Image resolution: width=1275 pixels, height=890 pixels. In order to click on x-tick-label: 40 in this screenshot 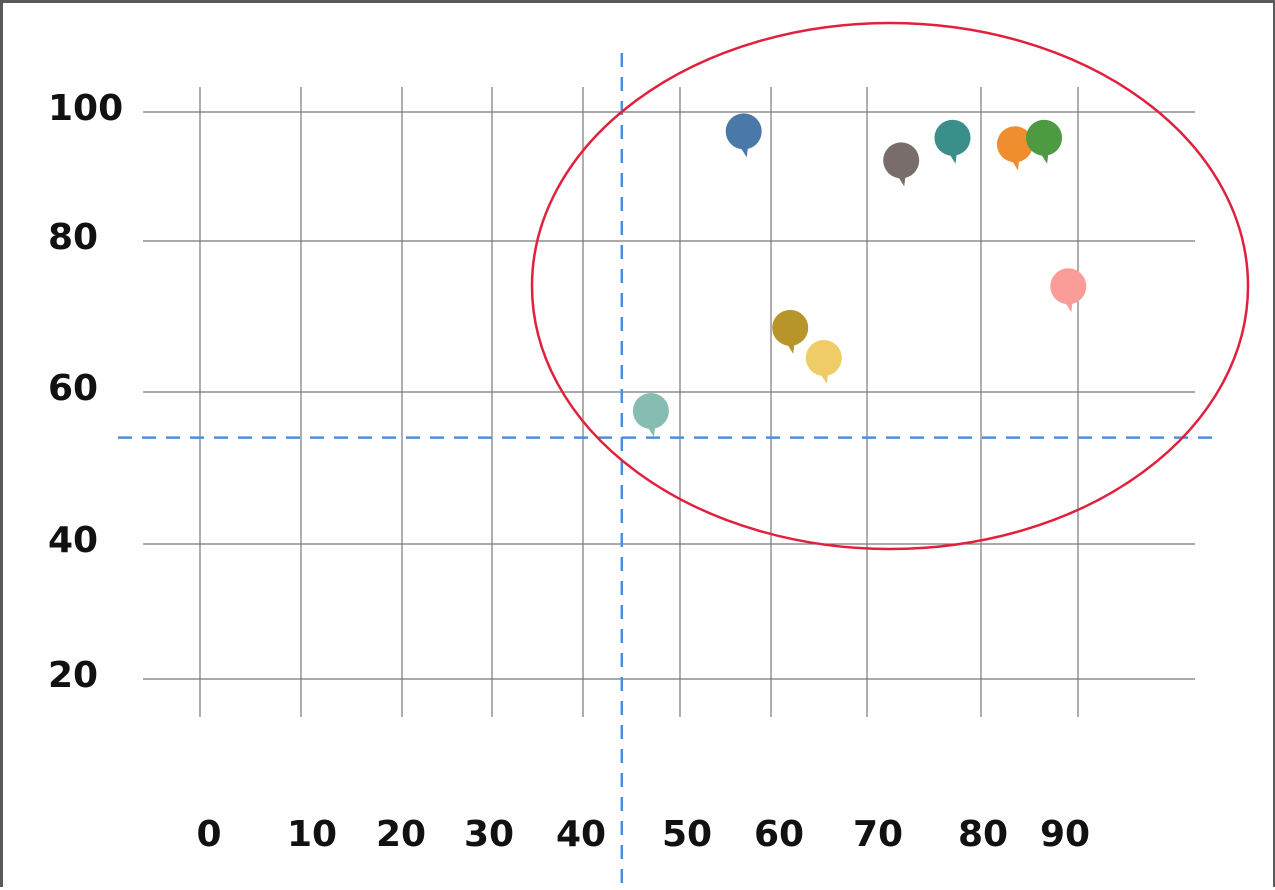, I will do `click(581, 834)`.